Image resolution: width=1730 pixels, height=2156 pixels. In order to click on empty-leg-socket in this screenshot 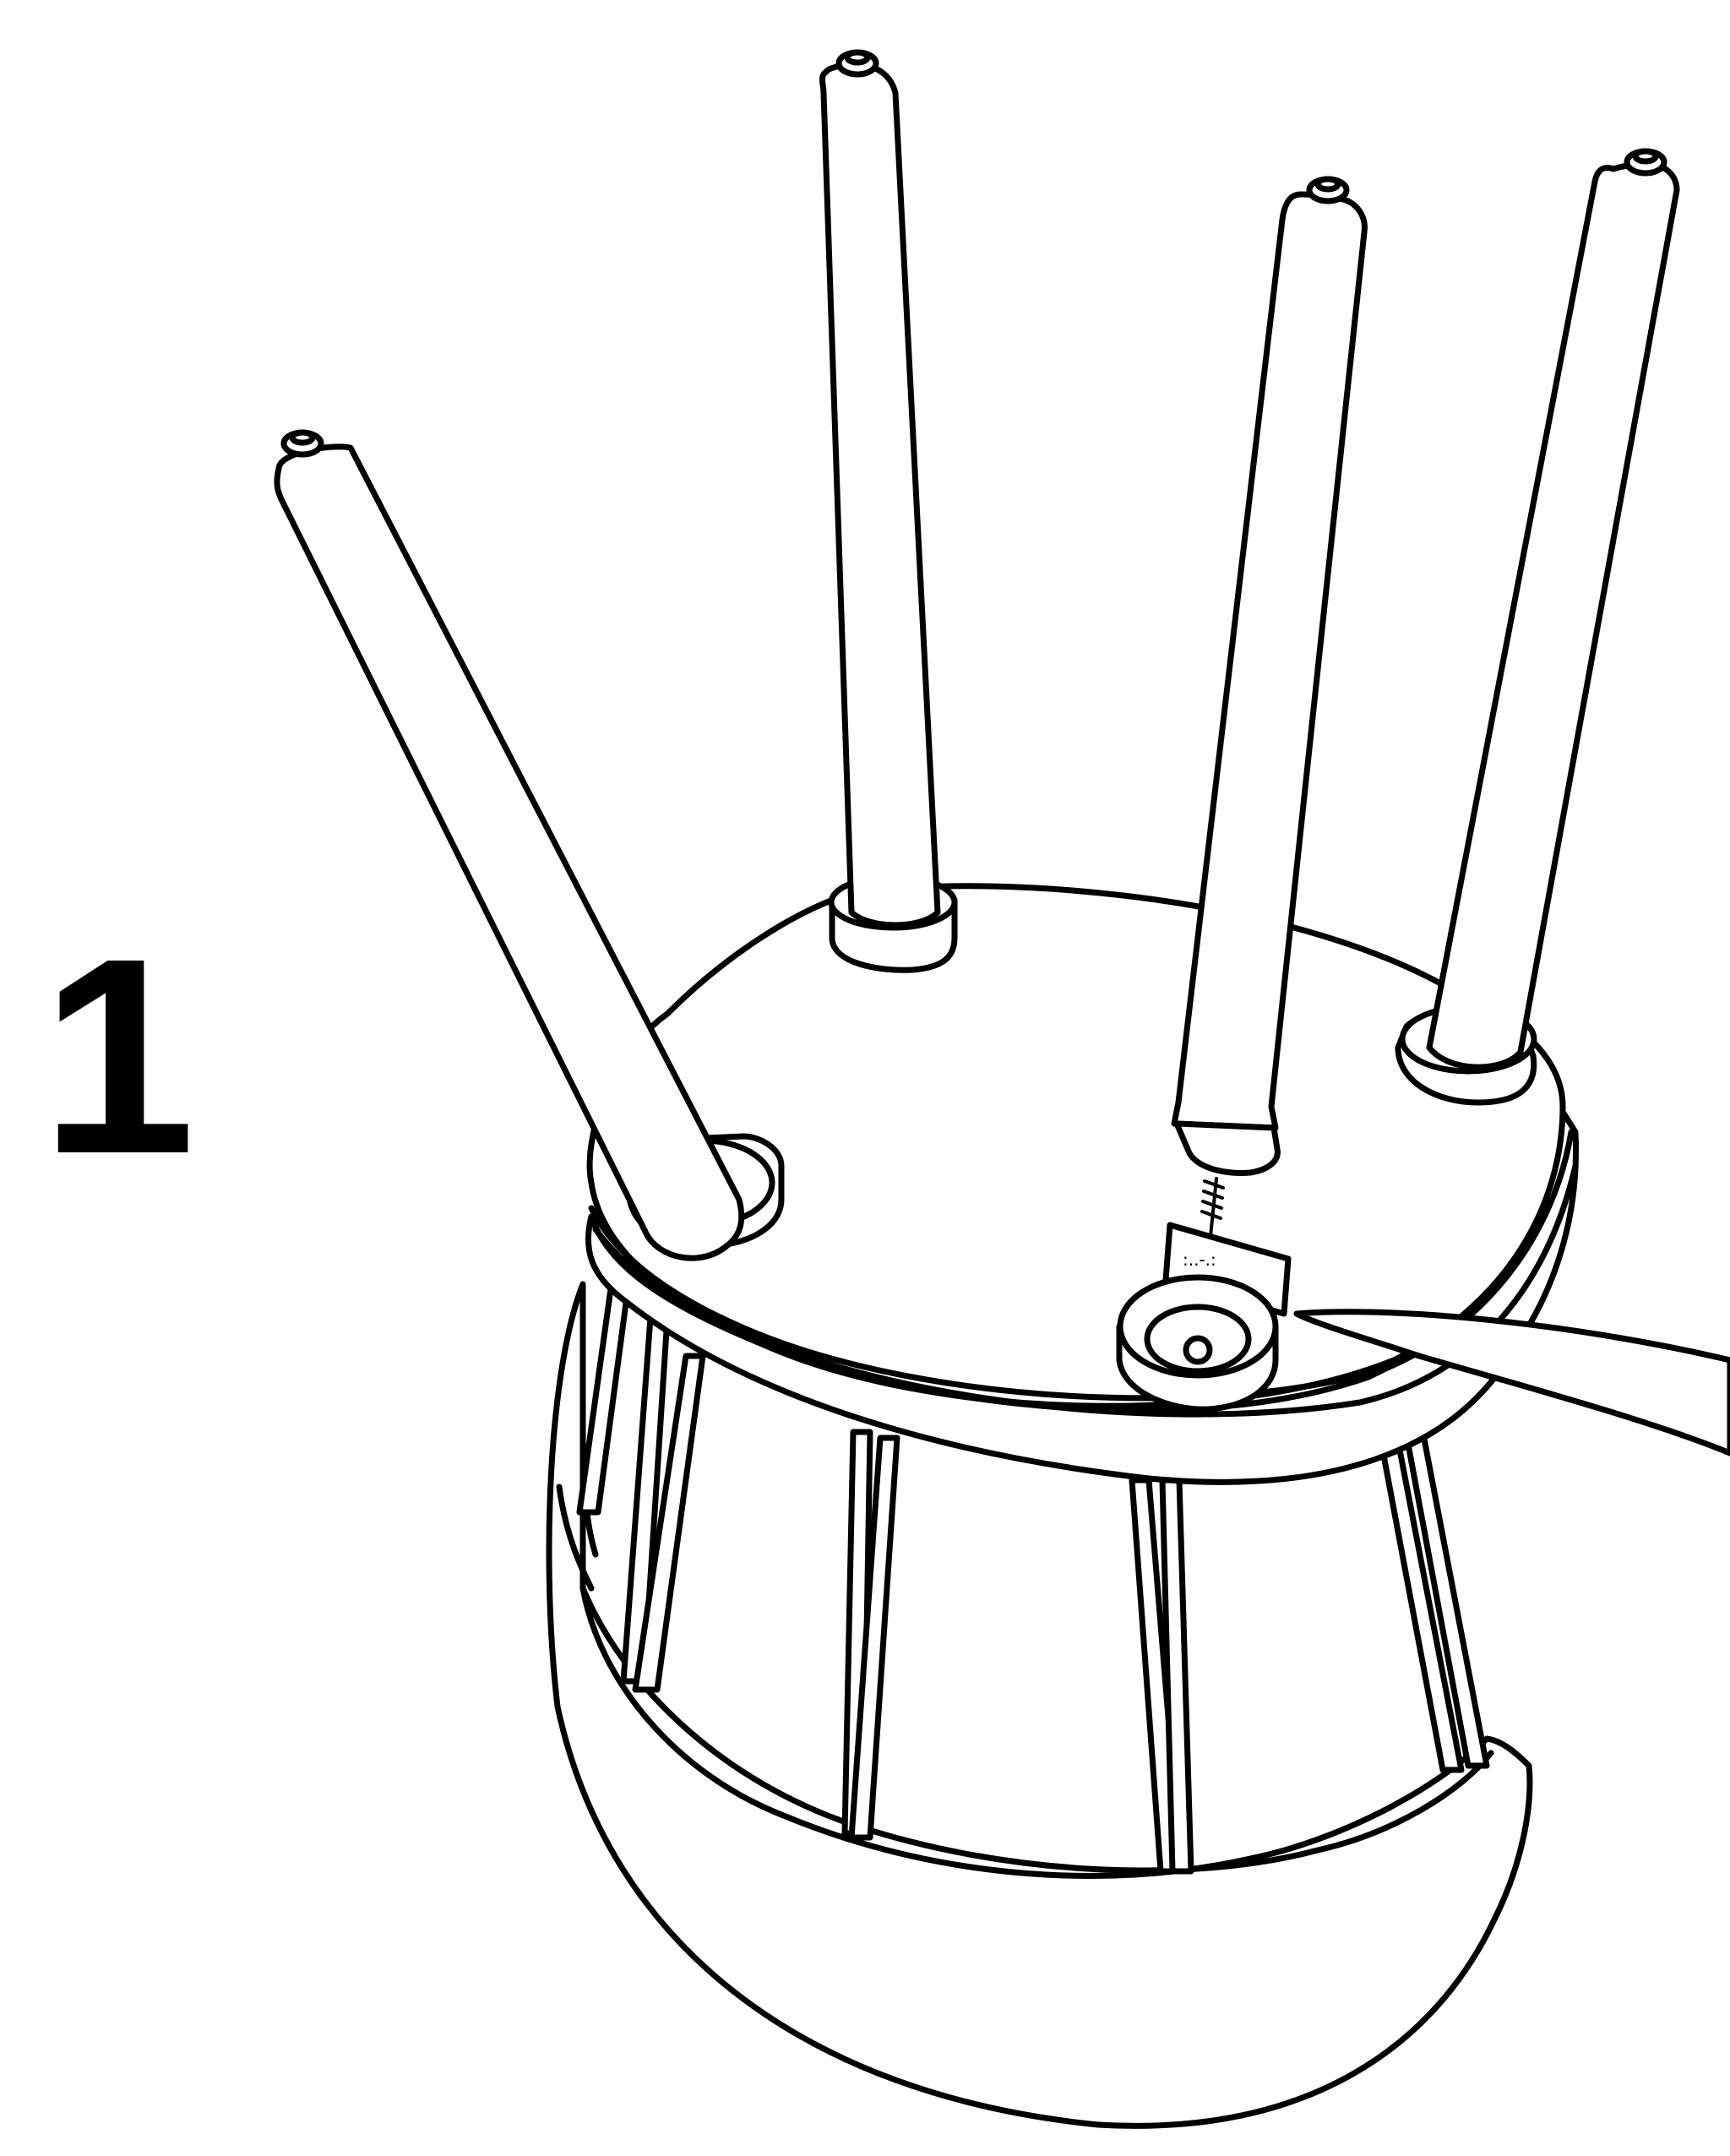, I will do `click(1197, 1343)`.